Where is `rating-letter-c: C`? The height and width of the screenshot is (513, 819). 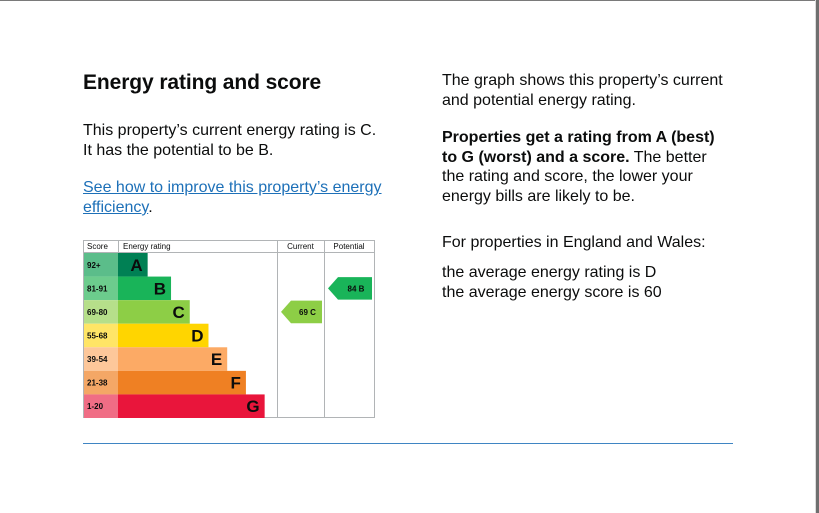
rating-letter-c: C is located at coordinates (178, 312).